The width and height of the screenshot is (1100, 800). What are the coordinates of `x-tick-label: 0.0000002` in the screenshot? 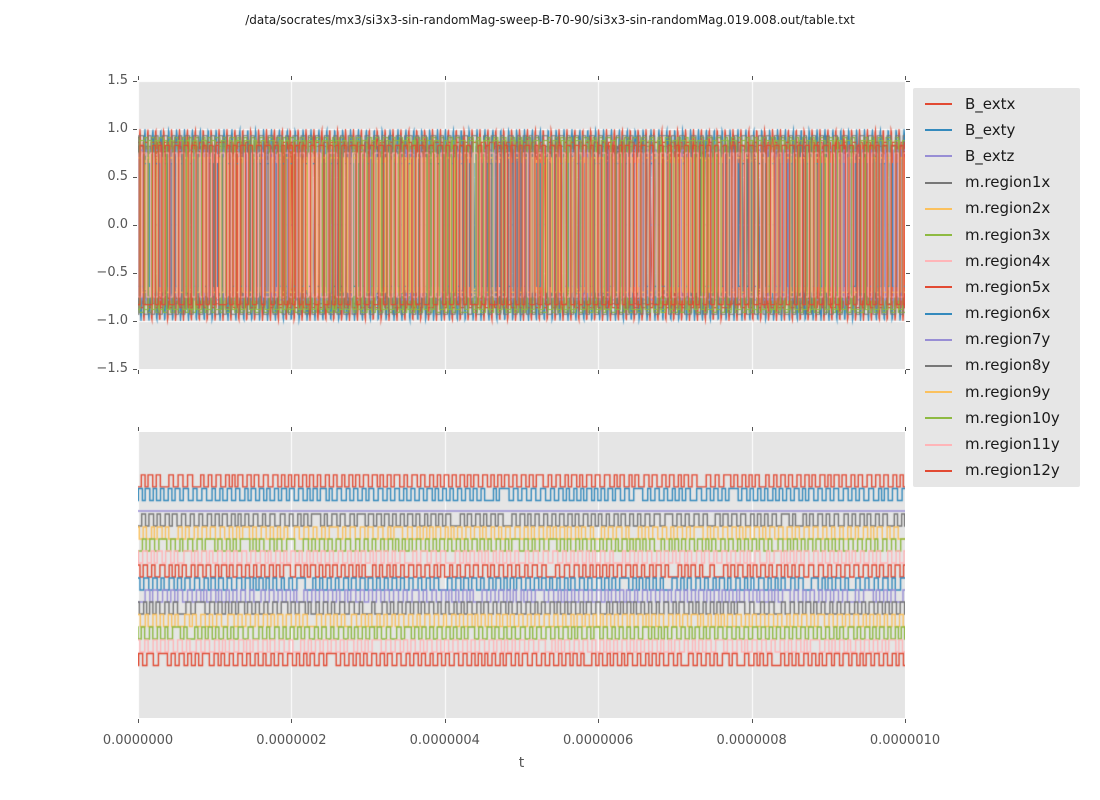 It's located at (291, 740).